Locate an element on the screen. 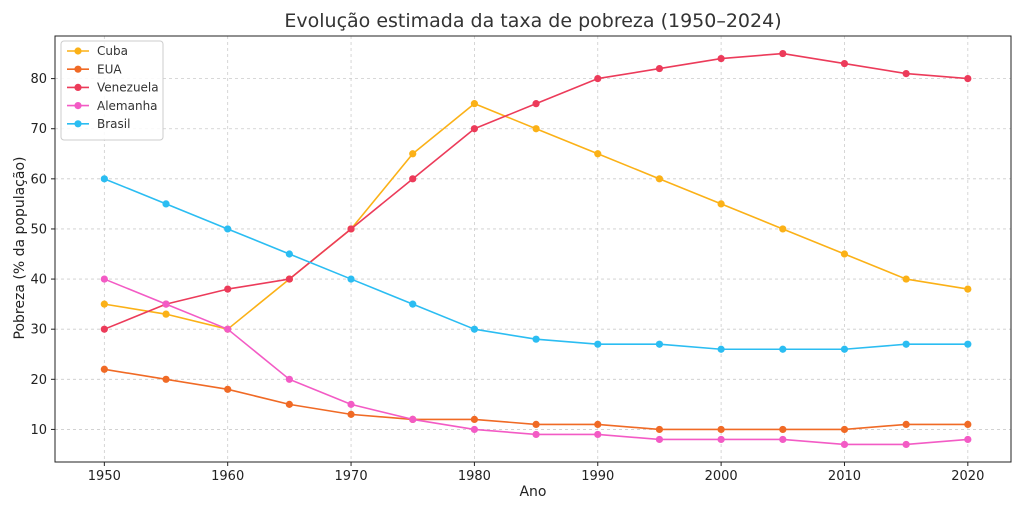  legend-item-venezuela: Venezuela is located at coordinates (113, 88).